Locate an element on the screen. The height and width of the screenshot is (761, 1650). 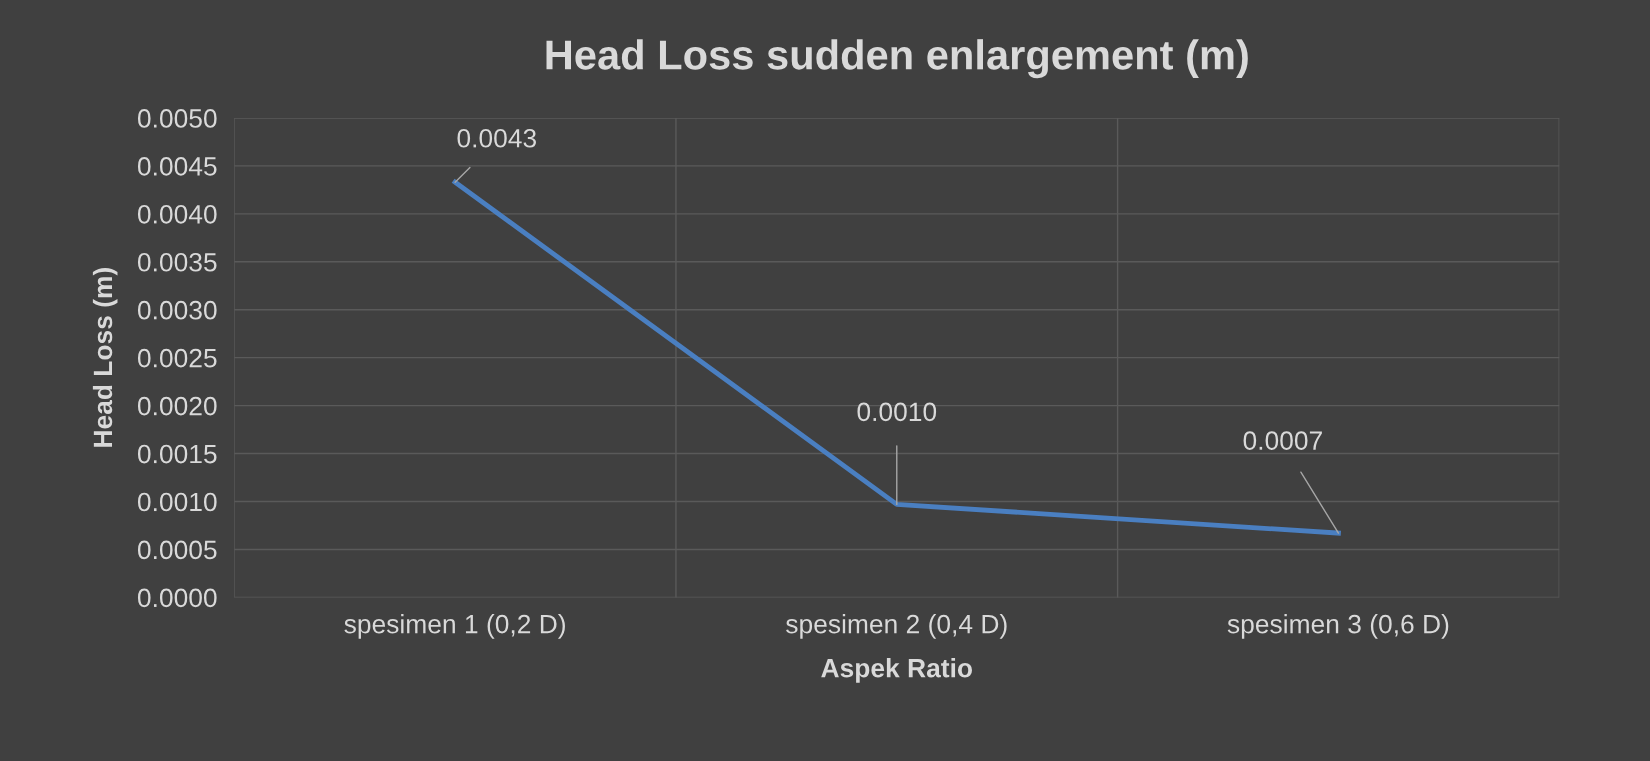
y-tick-label: 0.0035 is located at coordinates (177, 262).